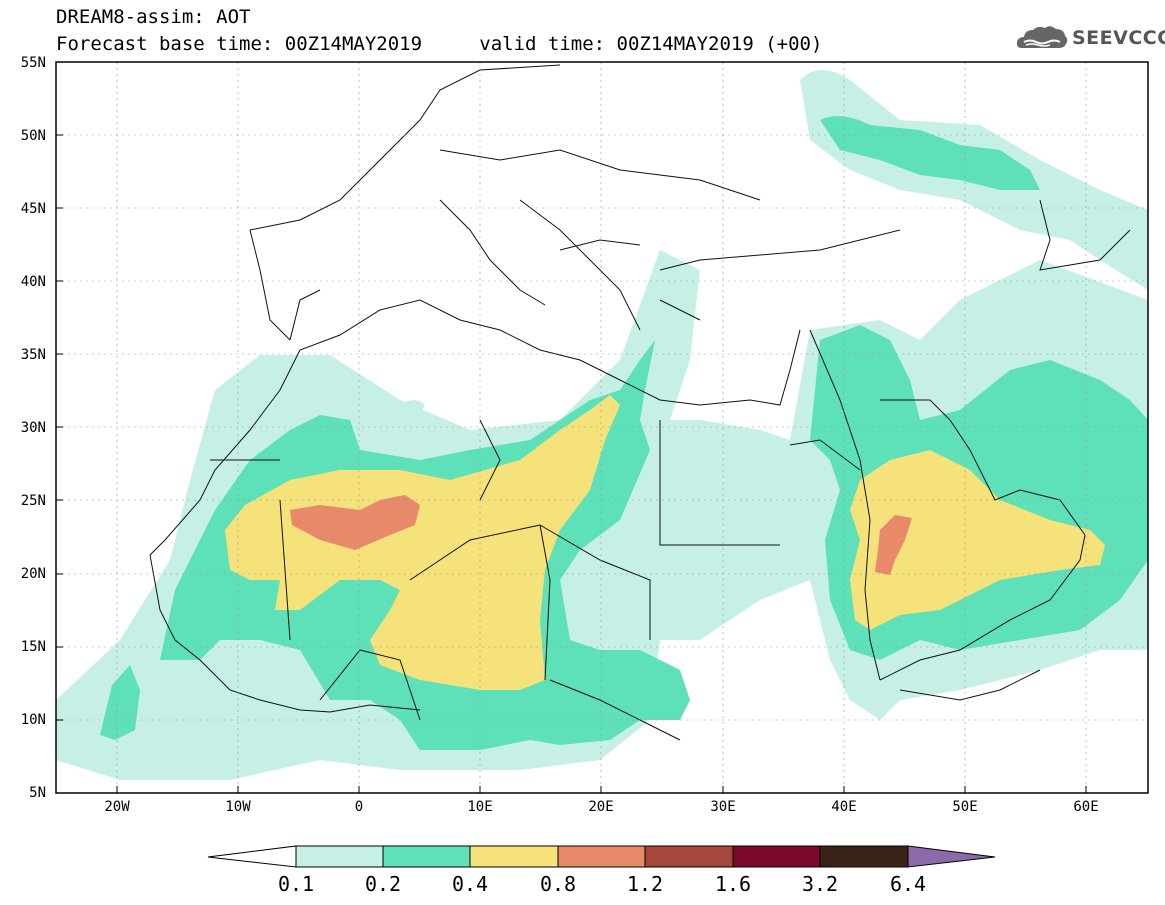  Describe the element at coordinates (645, 884) in the screenshot. I see `colorbar-label: 1.2` at that location.